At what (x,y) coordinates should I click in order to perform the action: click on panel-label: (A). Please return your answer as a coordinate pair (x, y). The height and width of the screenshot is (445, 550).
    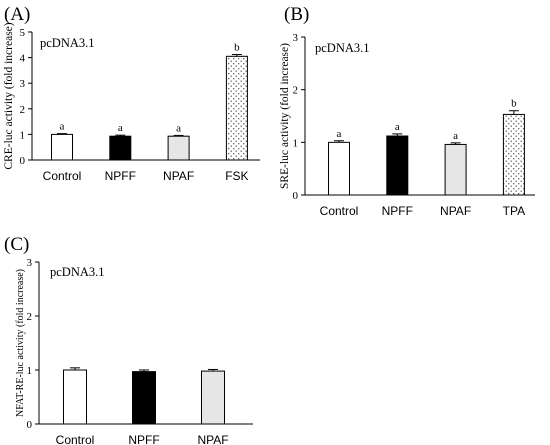
    Looking at the image, I should click on (17, 14).